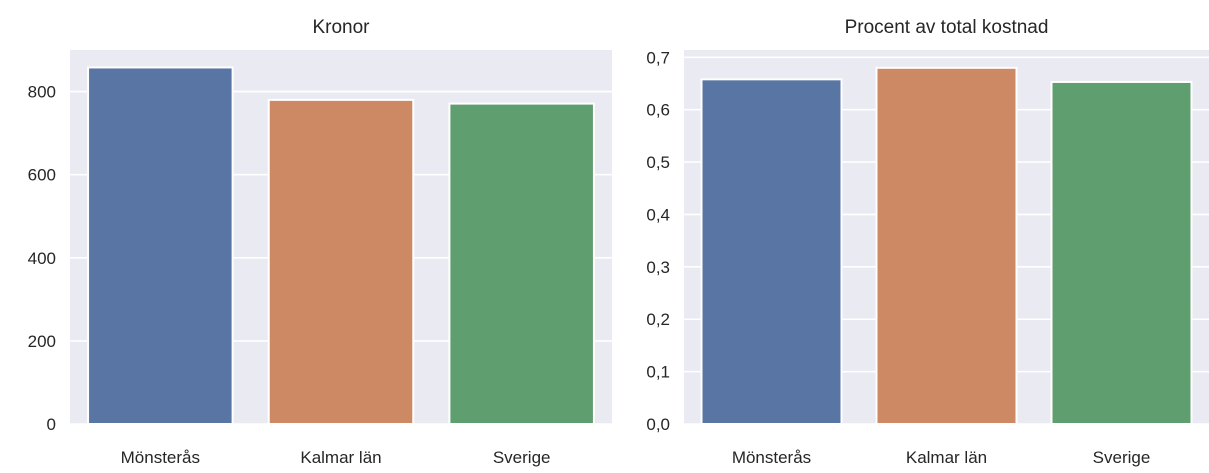  What do you see at coordinates (658, 267) in the screenshot?
I see `y-tick-label: 0,3` at bounding box center [658, 267].